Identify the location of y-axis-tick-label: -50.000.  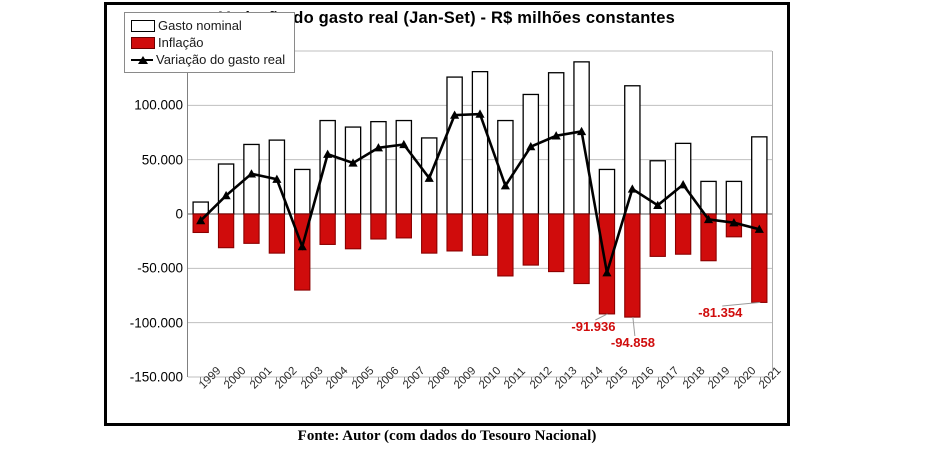
(160, 268).